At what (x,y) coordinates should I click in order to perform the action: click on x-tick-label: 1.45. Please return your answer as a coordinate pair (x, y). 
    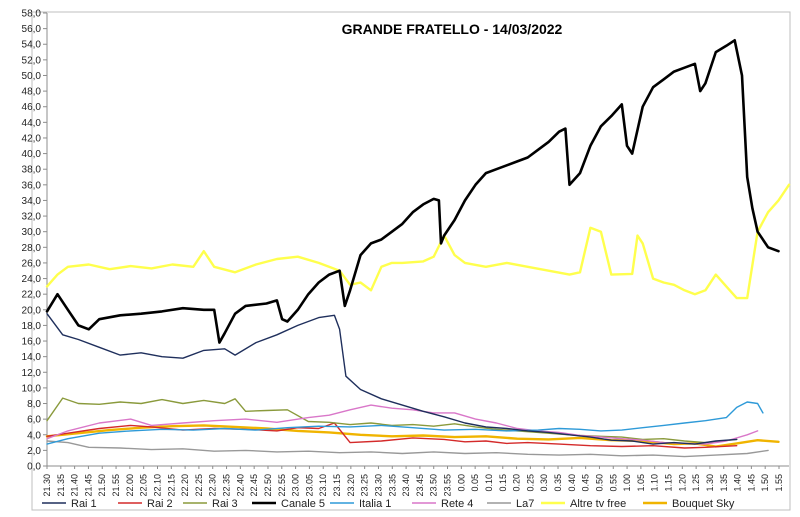
    Looking at the image, I should click on (751, 483).